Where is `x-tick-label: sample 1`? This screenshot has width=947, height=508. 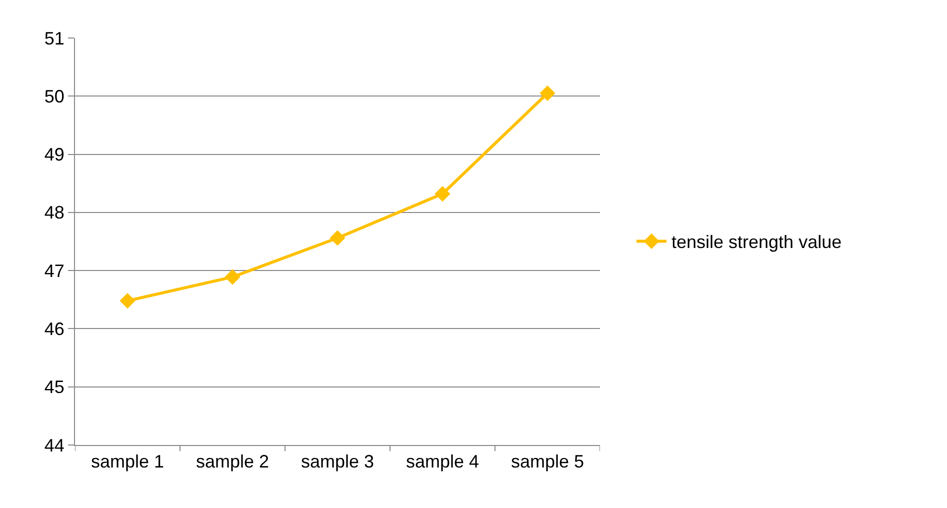
x-tick-label: sample 1 is located at coordinates (127, 462).